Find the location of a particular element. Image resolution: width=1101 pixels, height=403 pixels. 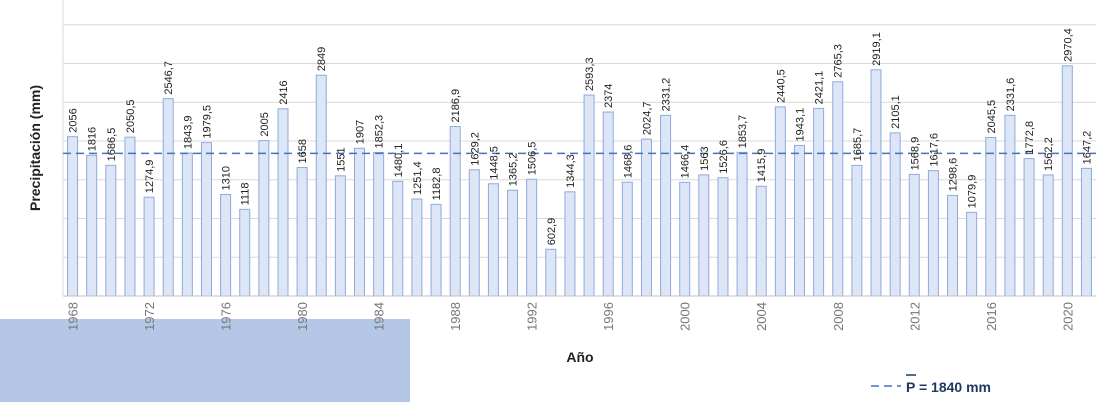

value-label: 1685,7 is located at coordinates (858, 145).